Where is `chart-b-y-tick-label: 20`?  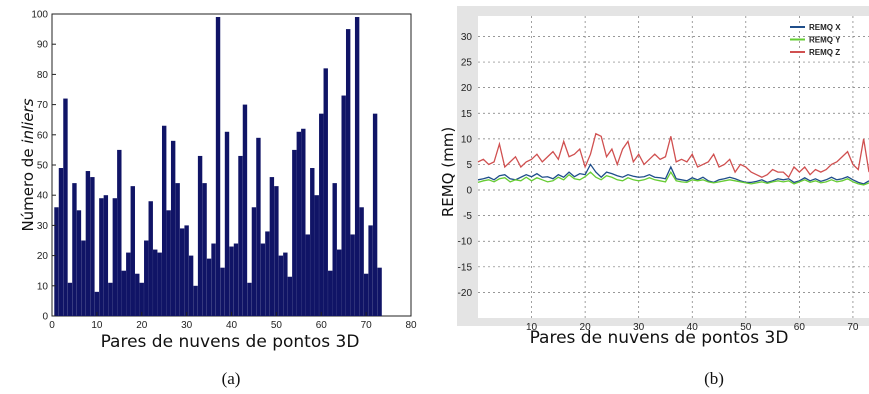
chart-b-y-tick-label: 20 is located at coordinates (467, 88).